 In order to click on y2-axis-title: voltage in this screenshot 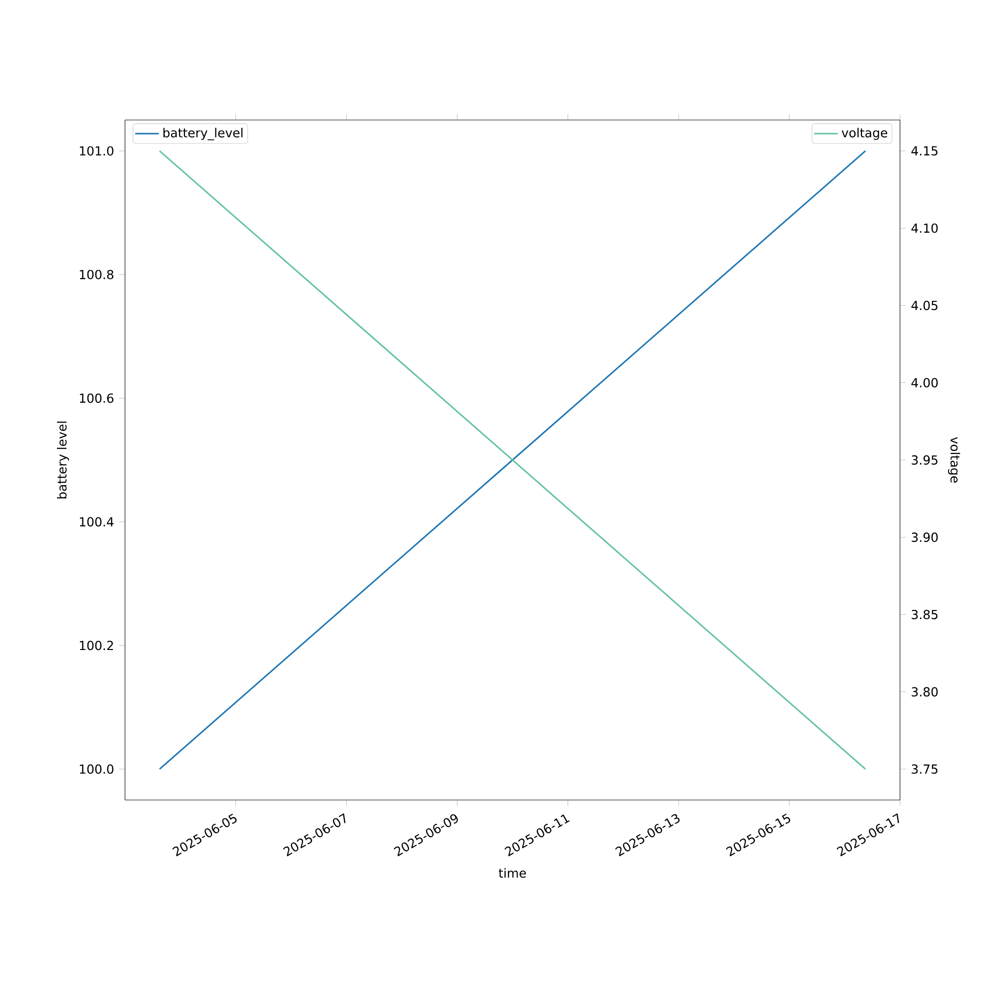, I will do `click(954, 460)`.